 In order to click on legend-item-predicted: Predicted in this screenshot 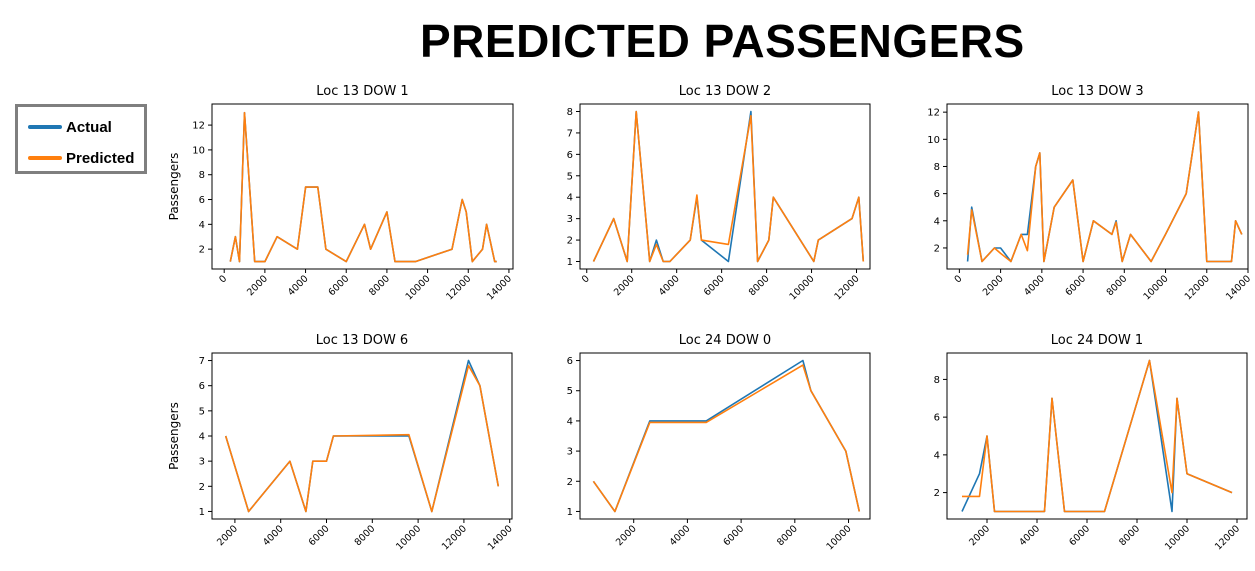, I will do `click(81, 158)`.